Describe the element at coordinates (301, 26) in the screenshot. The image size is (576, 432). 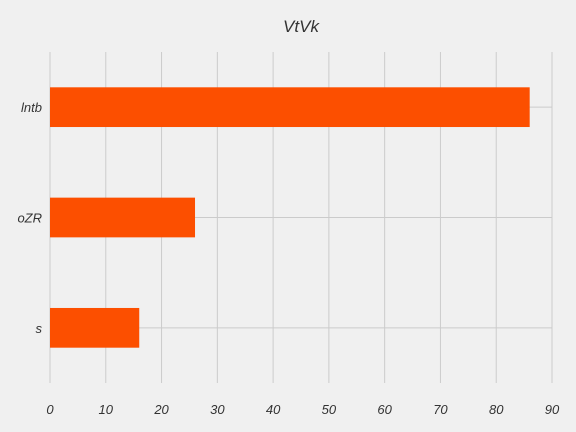
I see `chart-title: VtVk` at that location.